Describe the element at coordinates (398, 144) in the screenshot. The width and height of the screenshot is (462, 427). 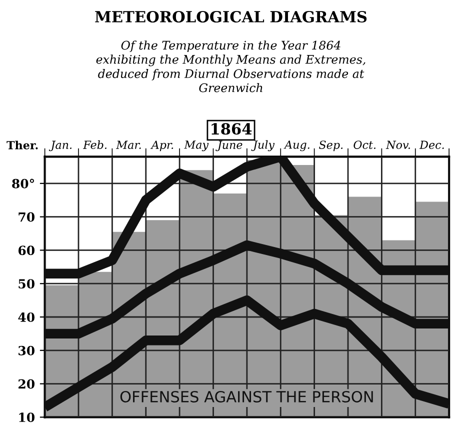
I see `x-tick-label: Nov.` at that location.